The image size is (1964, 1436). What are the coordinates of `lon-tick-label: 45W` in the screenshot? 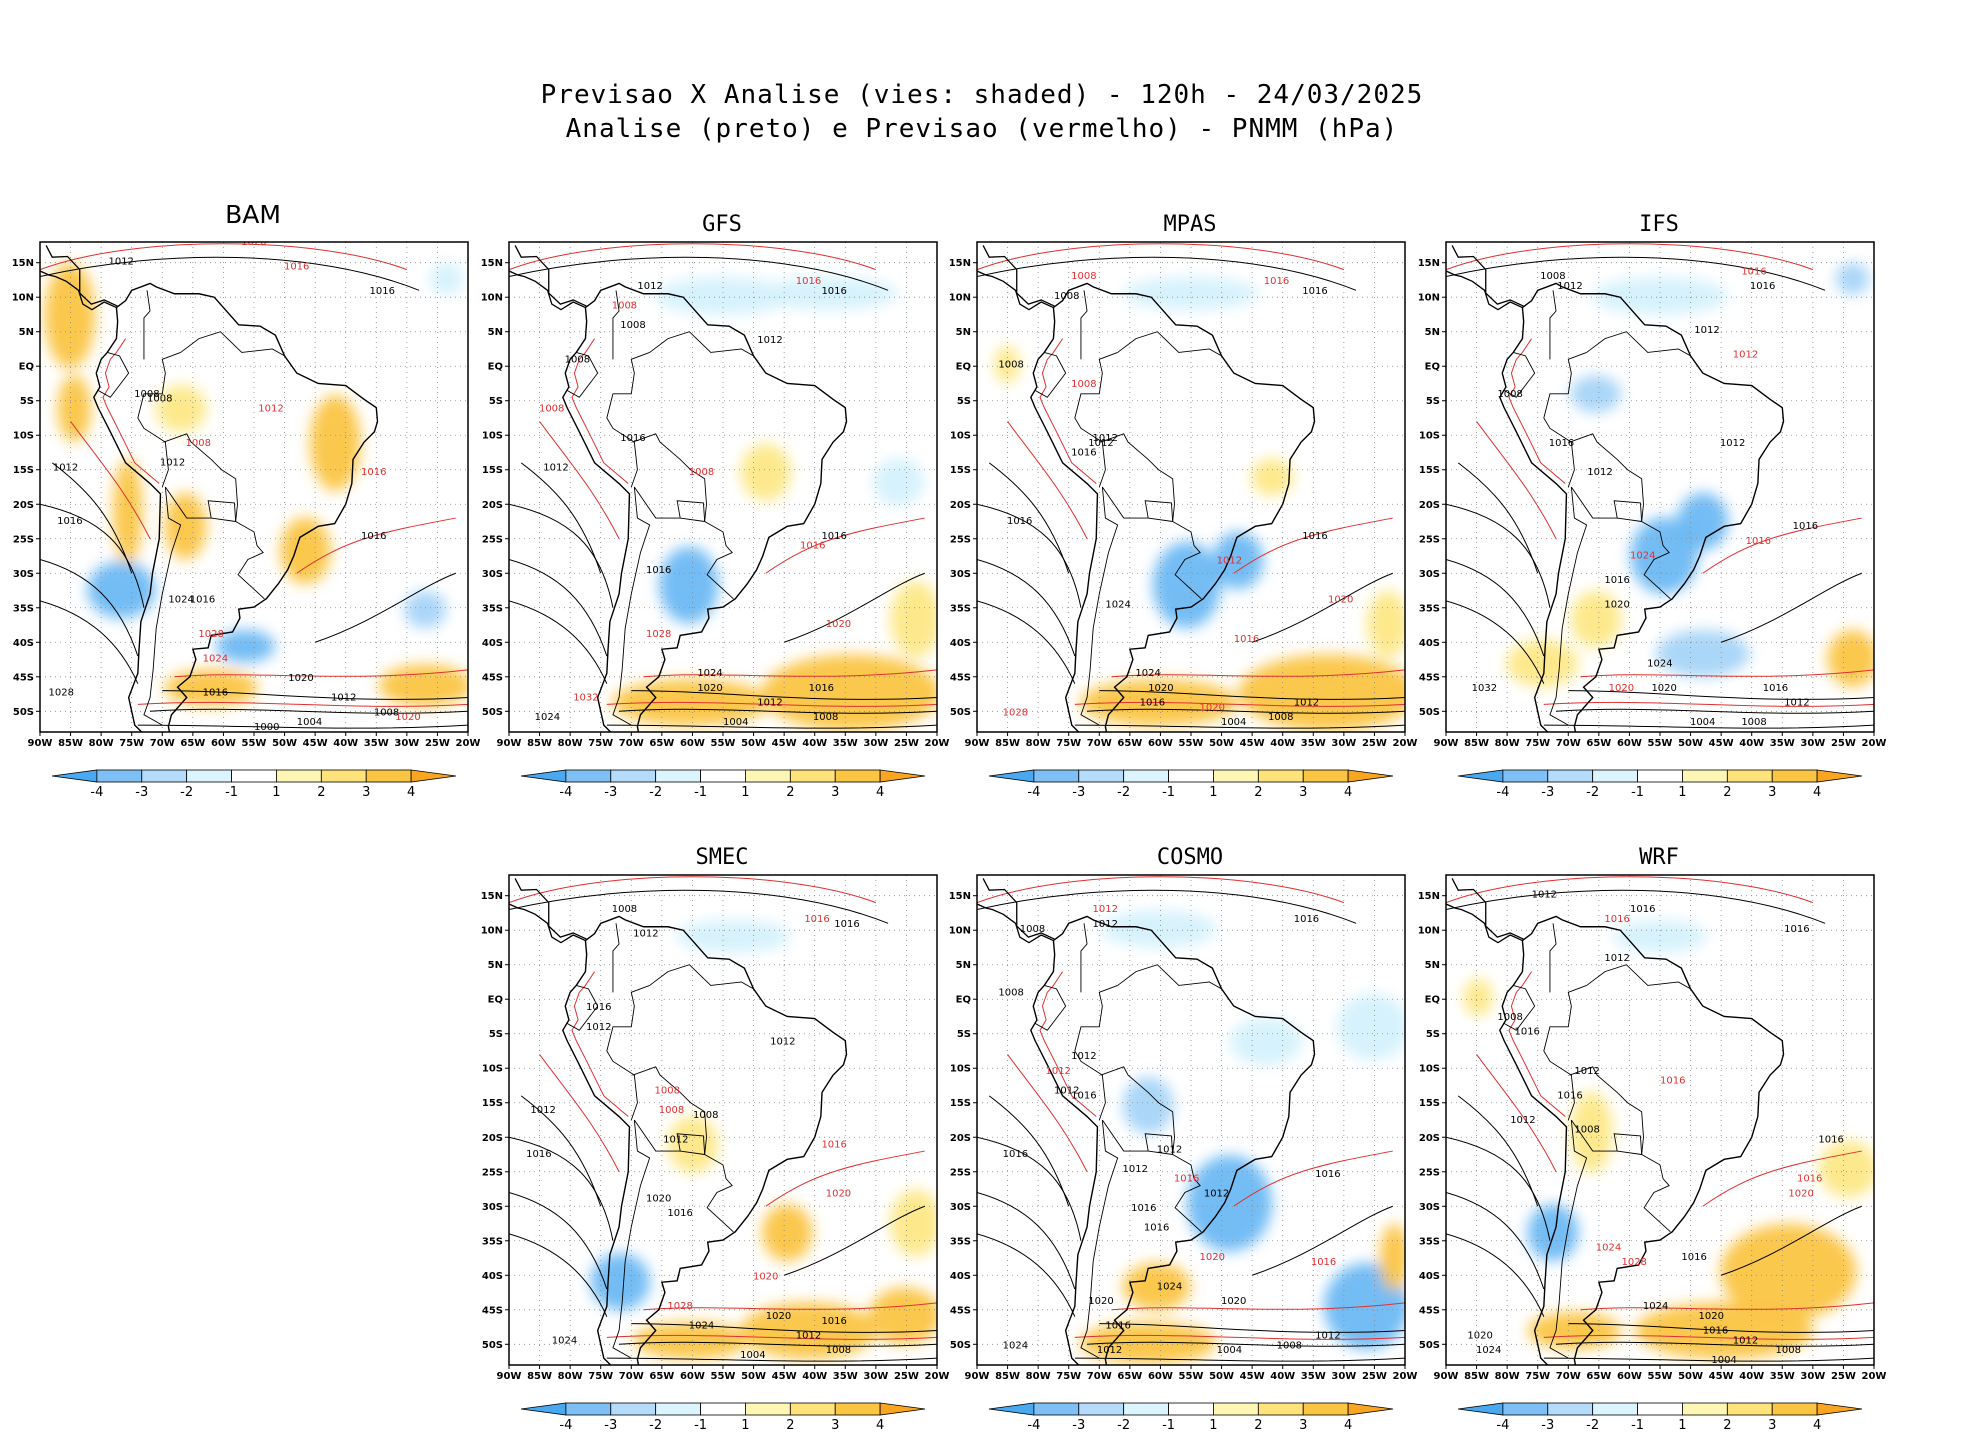 It's located at (1252, 743).